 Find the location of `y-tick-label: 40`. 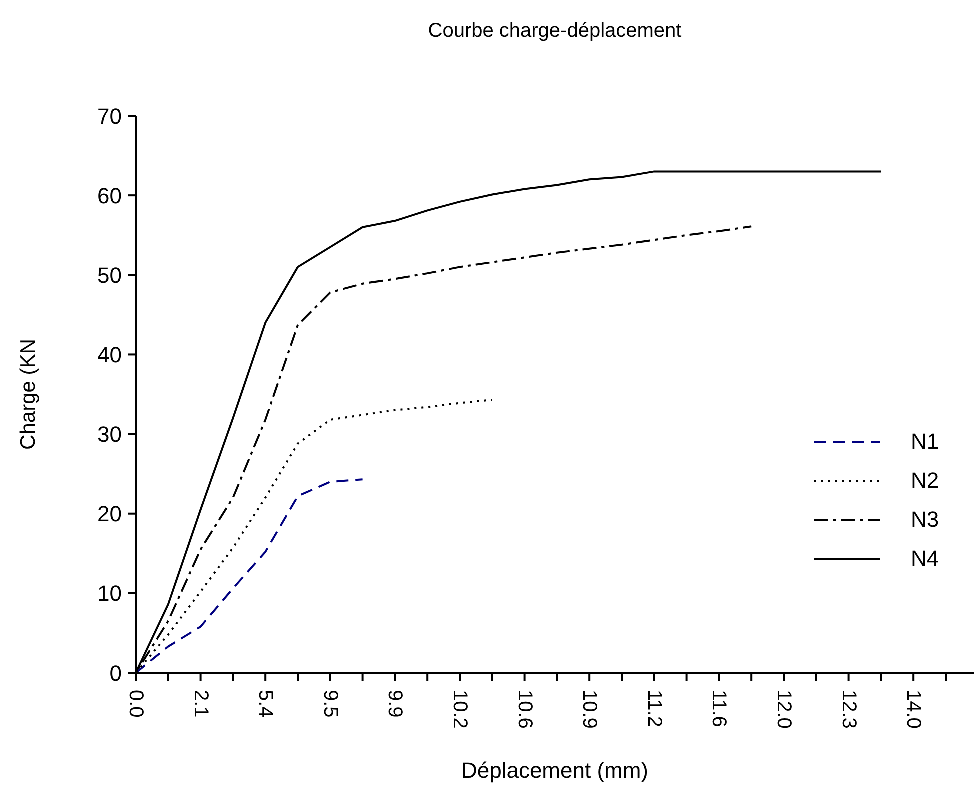

y-tick-label: 40 is located at coordinates (110, 355).